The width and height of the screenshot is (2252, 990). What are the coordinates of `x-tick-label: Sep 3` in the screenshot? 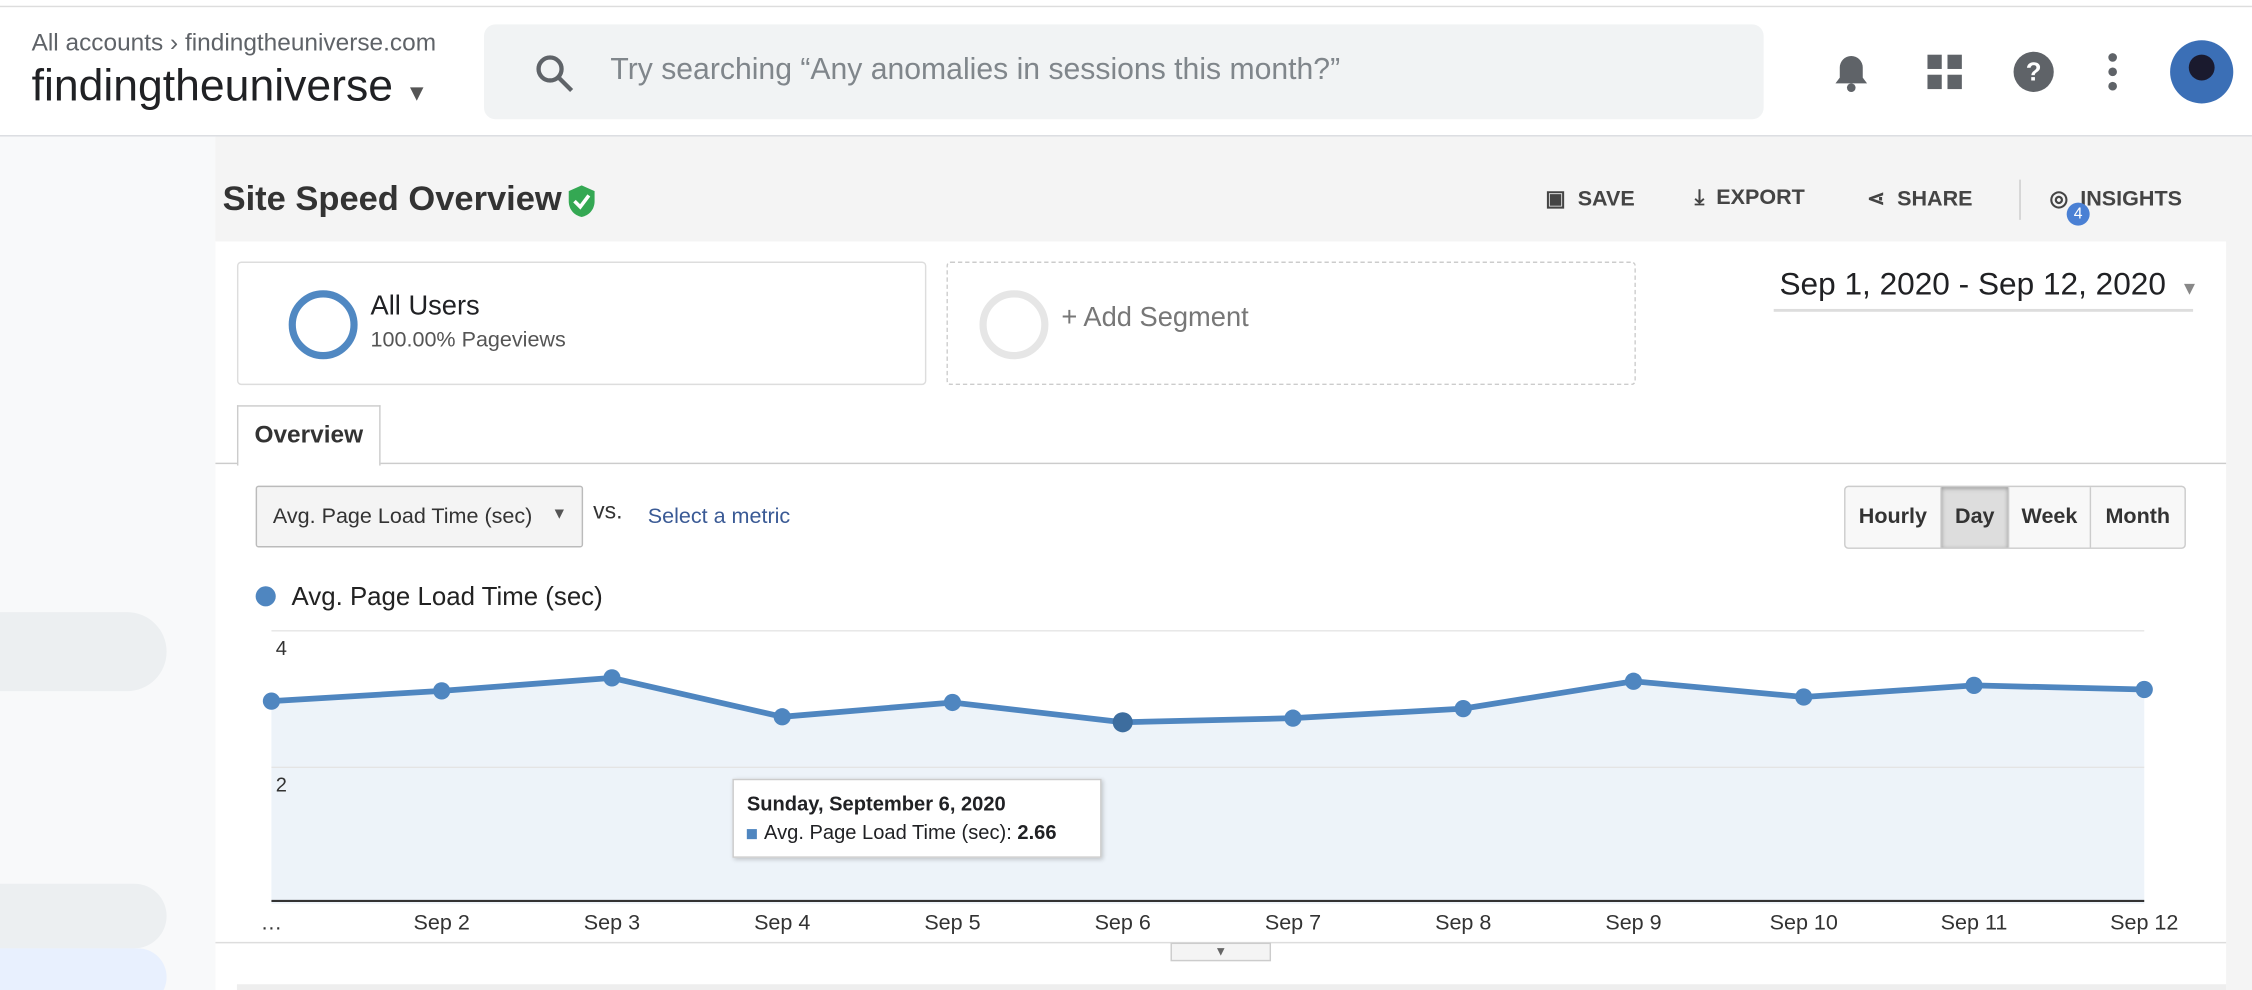 It's located at (612, 923).